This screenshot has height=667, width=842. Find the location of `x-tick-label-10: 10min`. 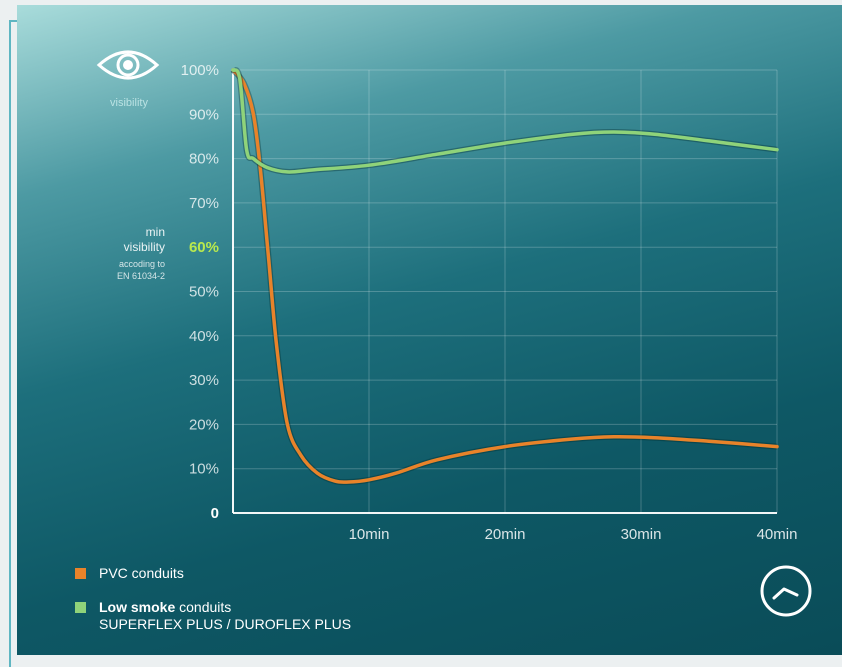

x-tick-label-10: 10min is located at coordinates (369, 534).